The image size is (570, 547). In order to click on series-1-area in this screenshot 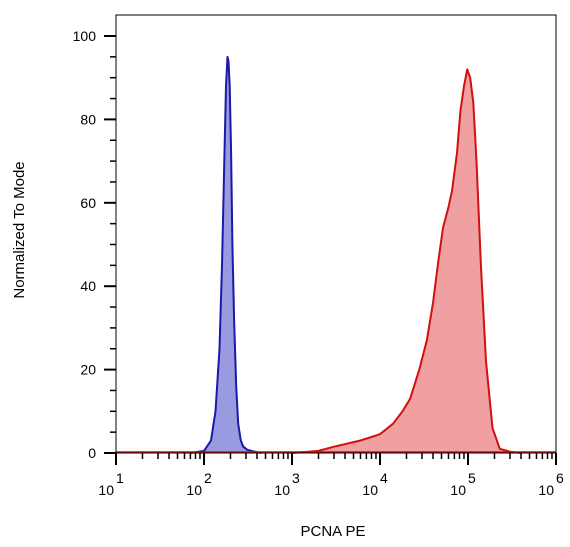, I will do `click(226, 255)`.